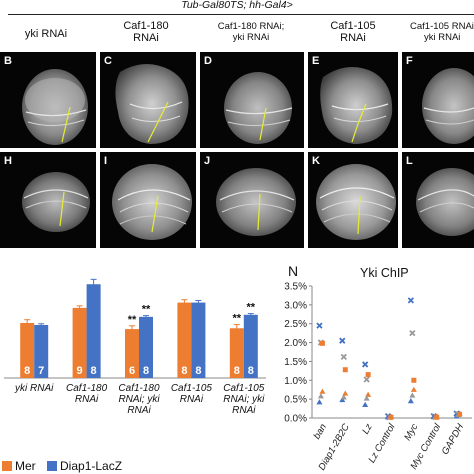 The height and width of the screenshot is (474, 474). Describe the element at coordinates (34, 388) in the screenshot. I see `x-tick-label: yki RNAi` at that location.